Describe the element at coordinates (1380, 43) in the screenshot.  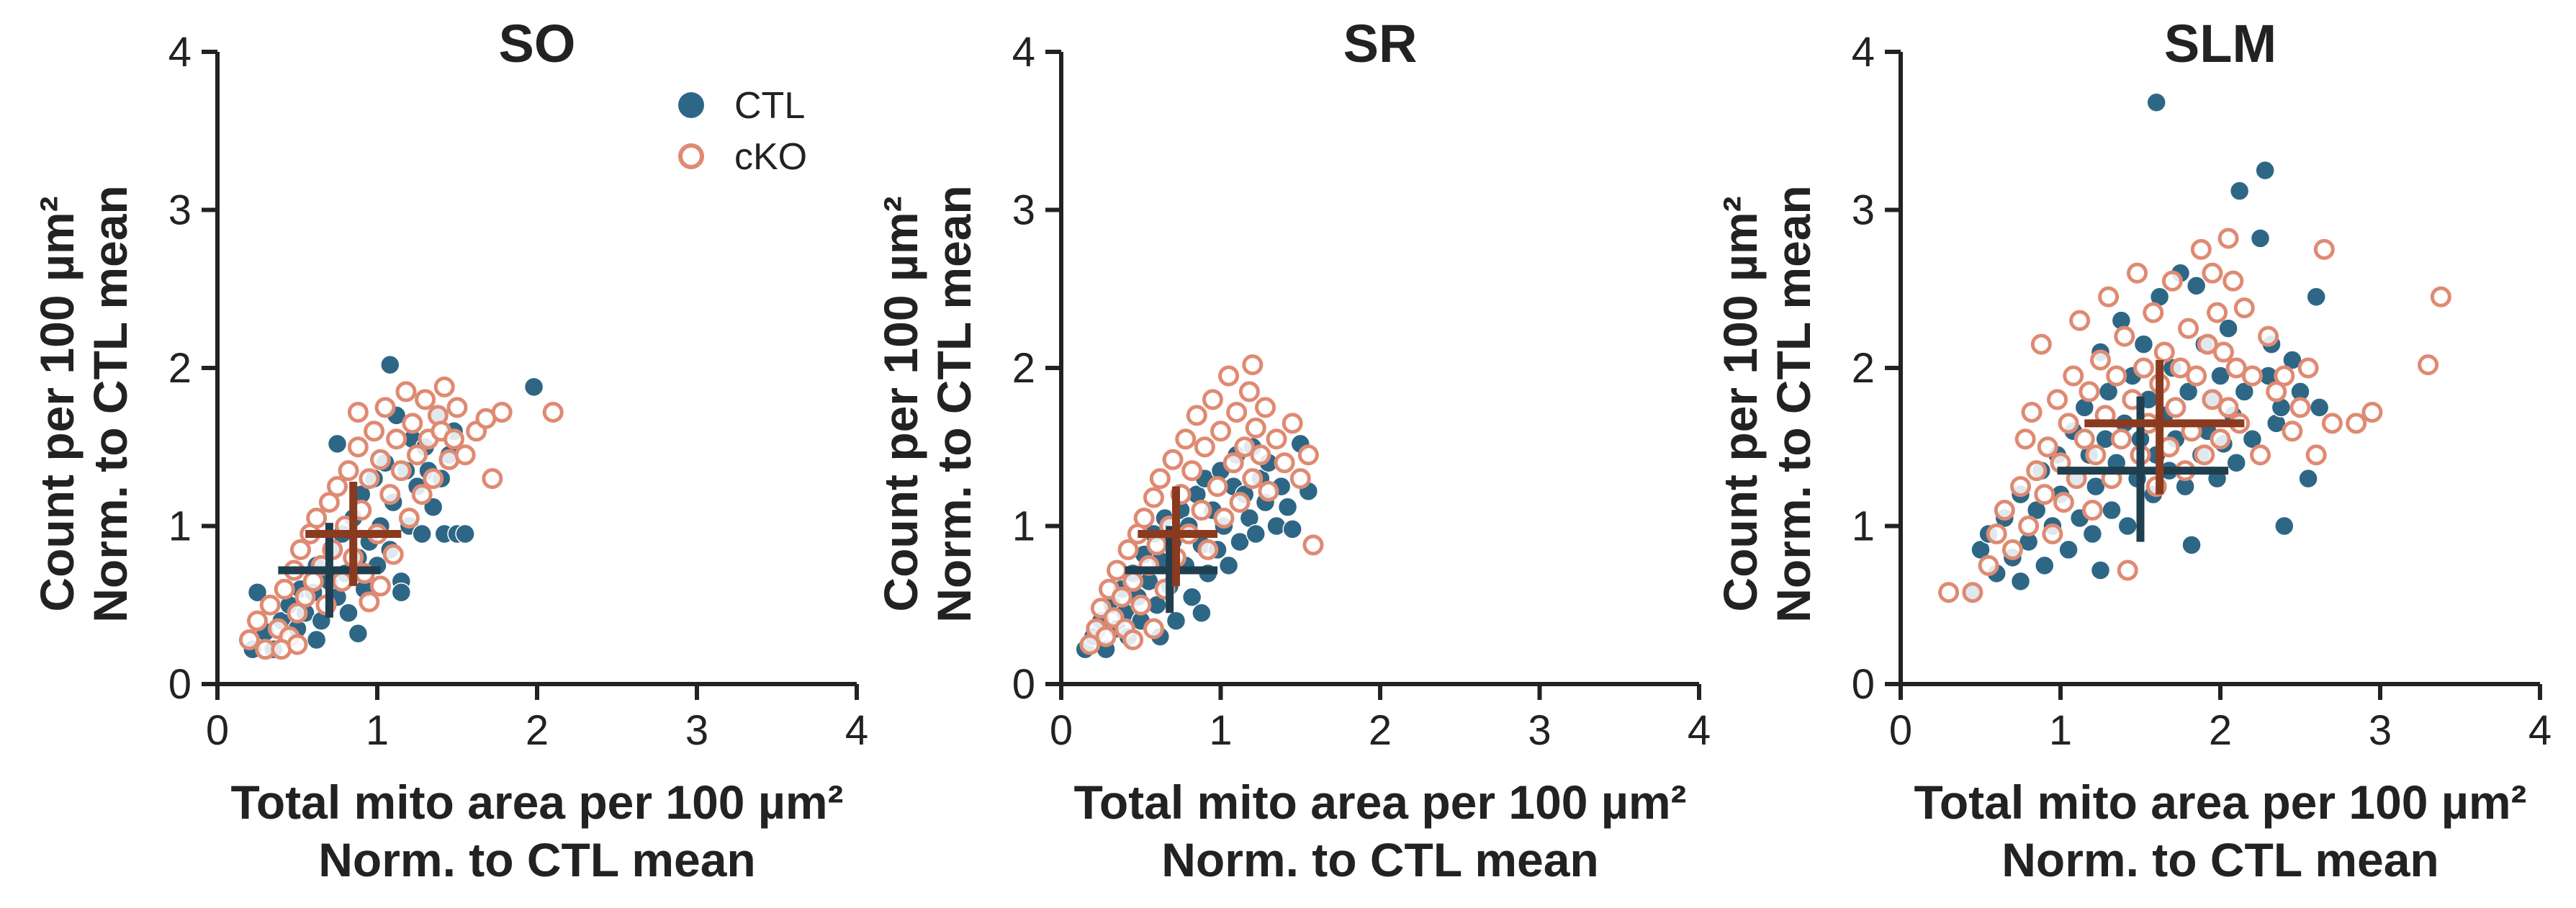
I see `panel-title: SR` at that location.